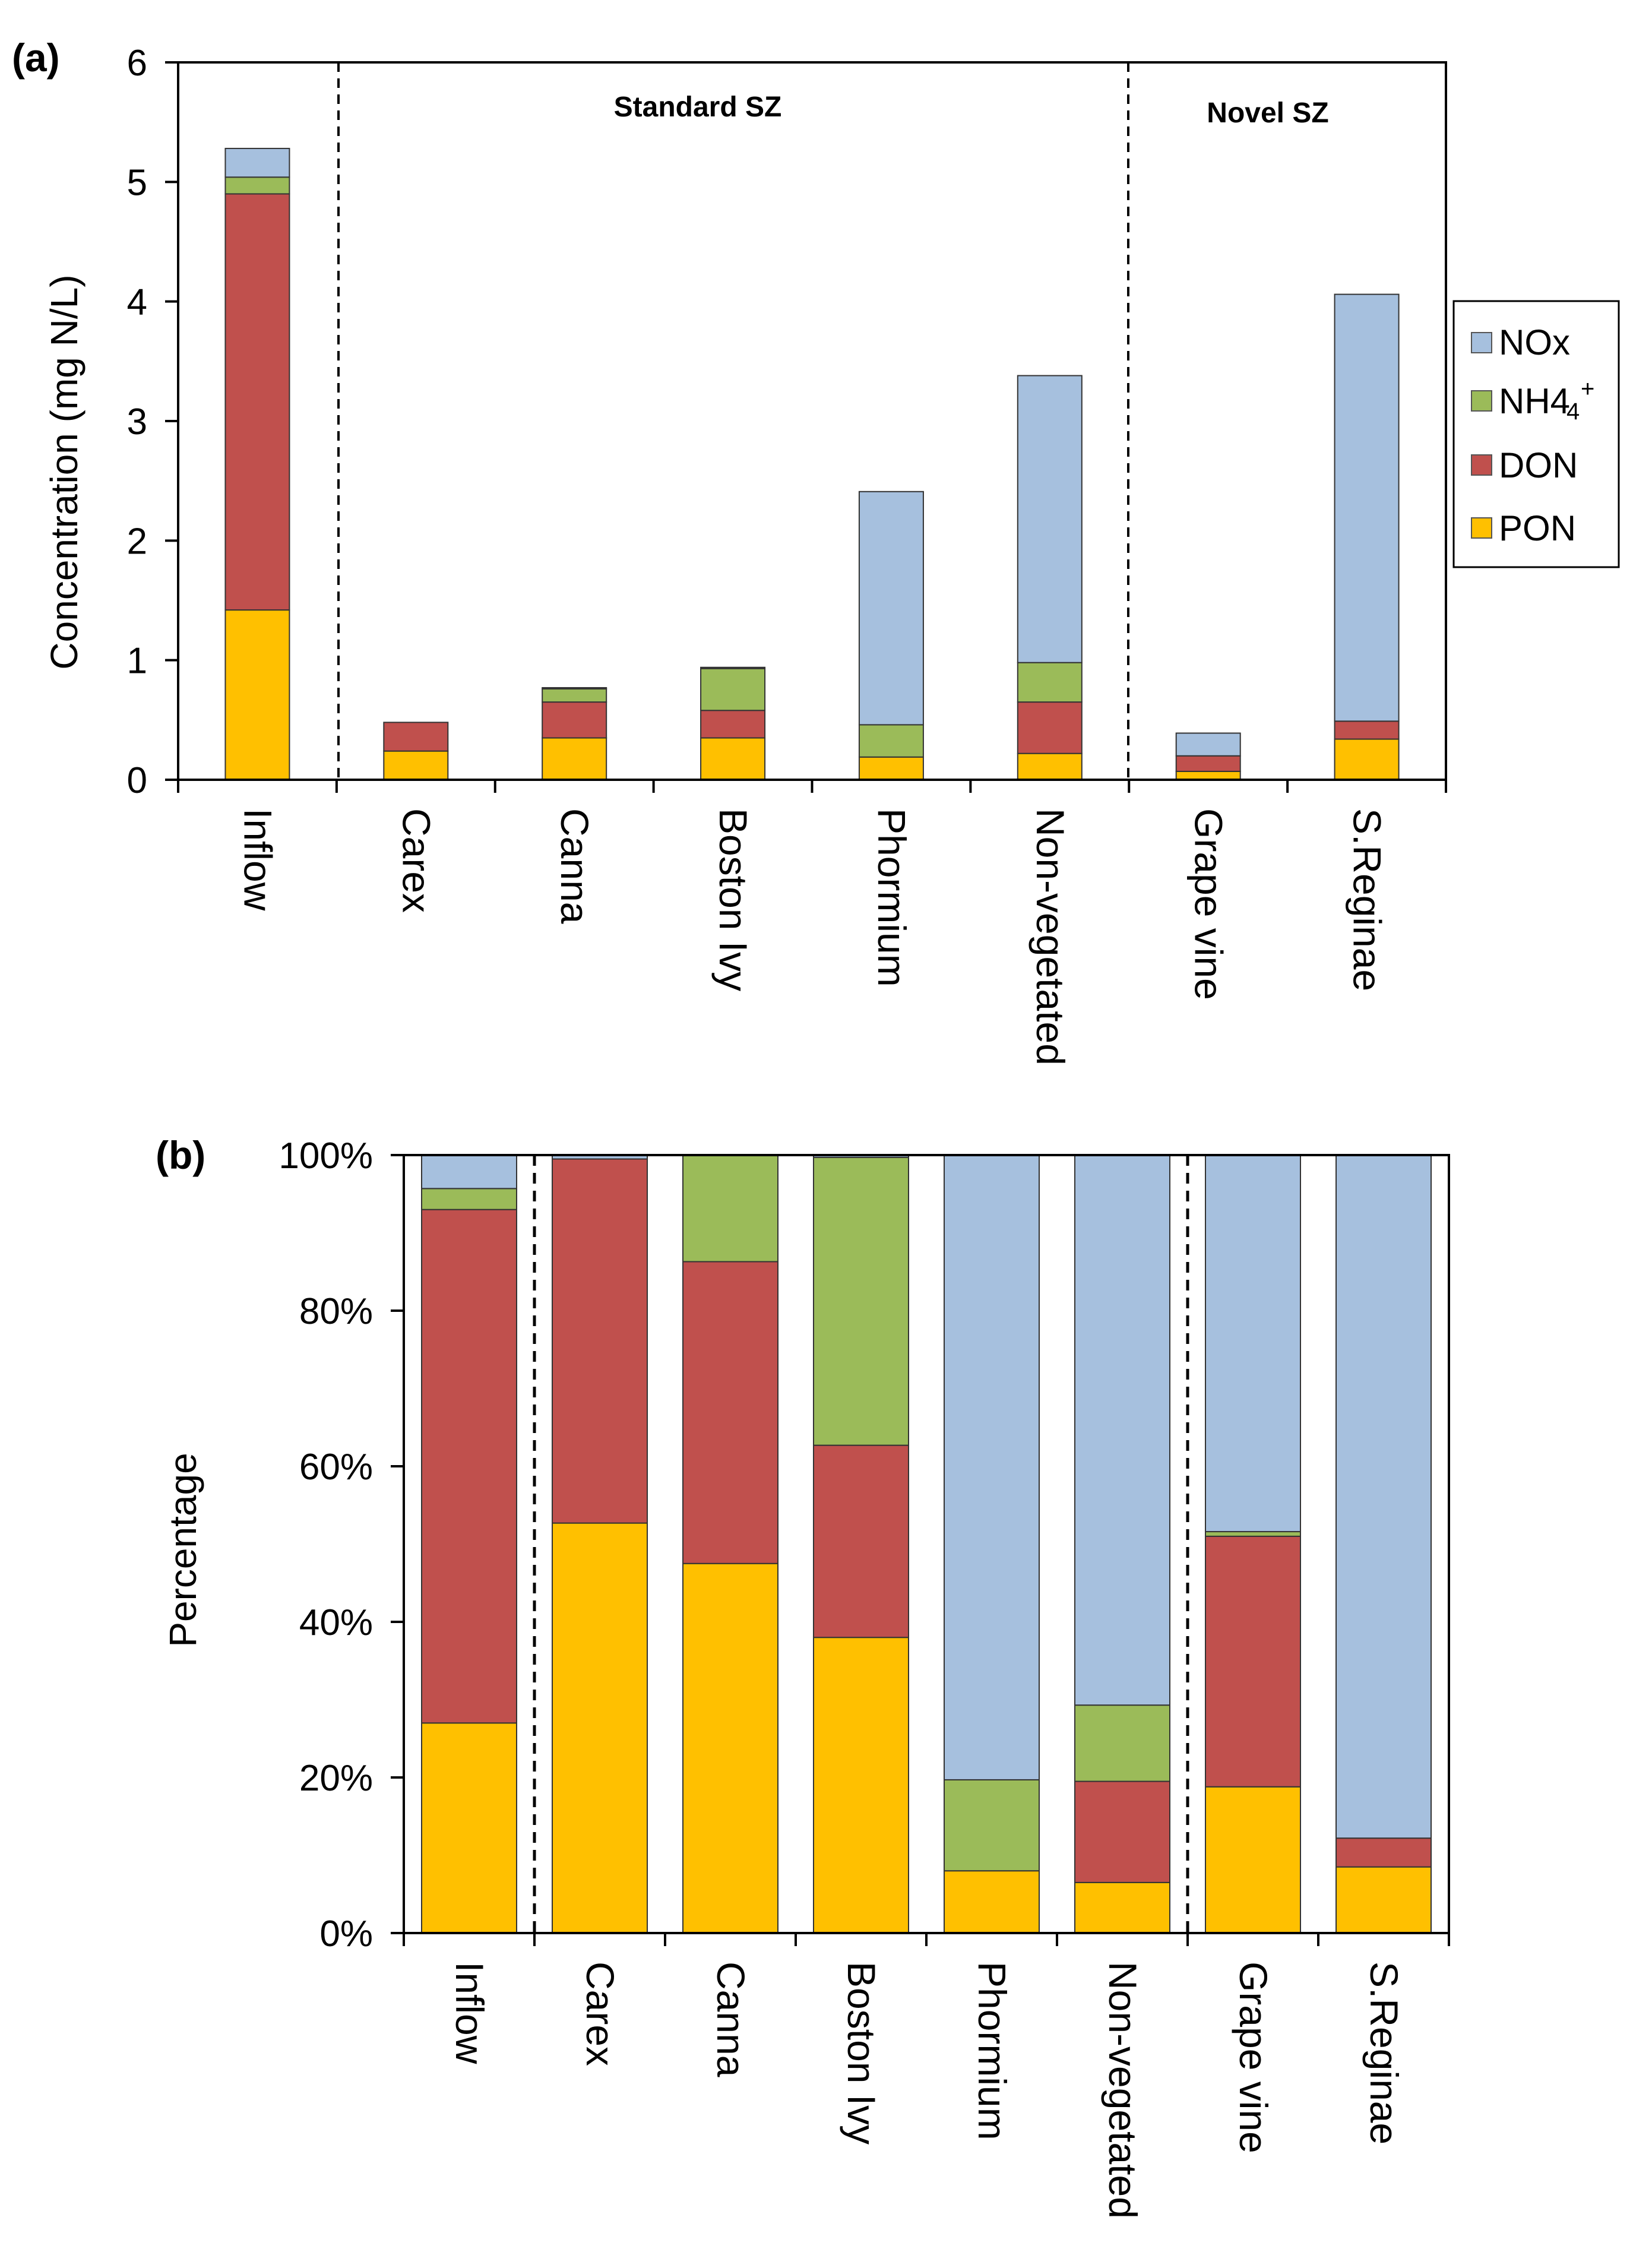 Image resolution: width=1652 pixels, height=2268 pixels. I want to click on b-y-tick-label: 20%, so click(336, 1778).